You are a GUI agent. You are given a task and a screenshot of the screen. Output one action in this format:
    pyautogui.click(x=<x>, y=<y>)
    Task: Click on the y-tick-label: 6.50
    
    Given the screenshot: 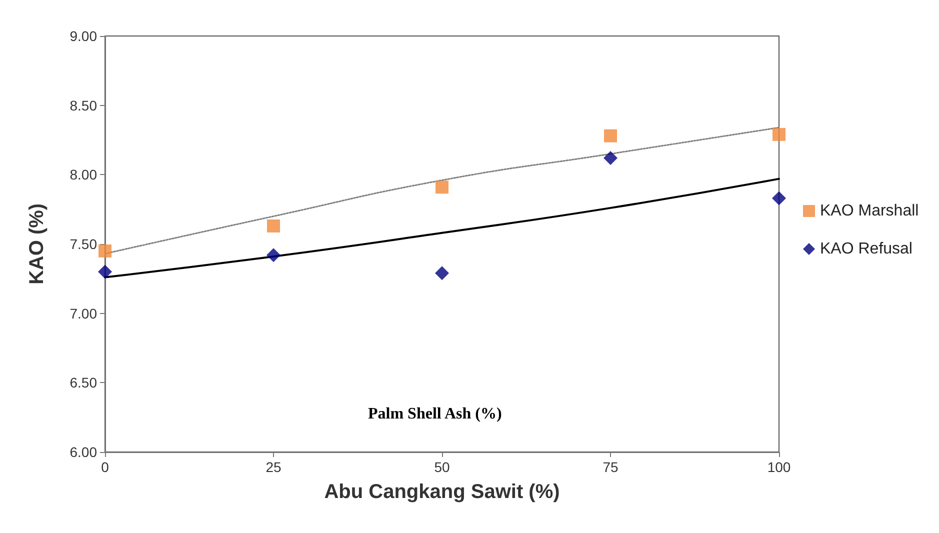 What is the action you would take?
    pyautogui.click(x=84, y=382)
    